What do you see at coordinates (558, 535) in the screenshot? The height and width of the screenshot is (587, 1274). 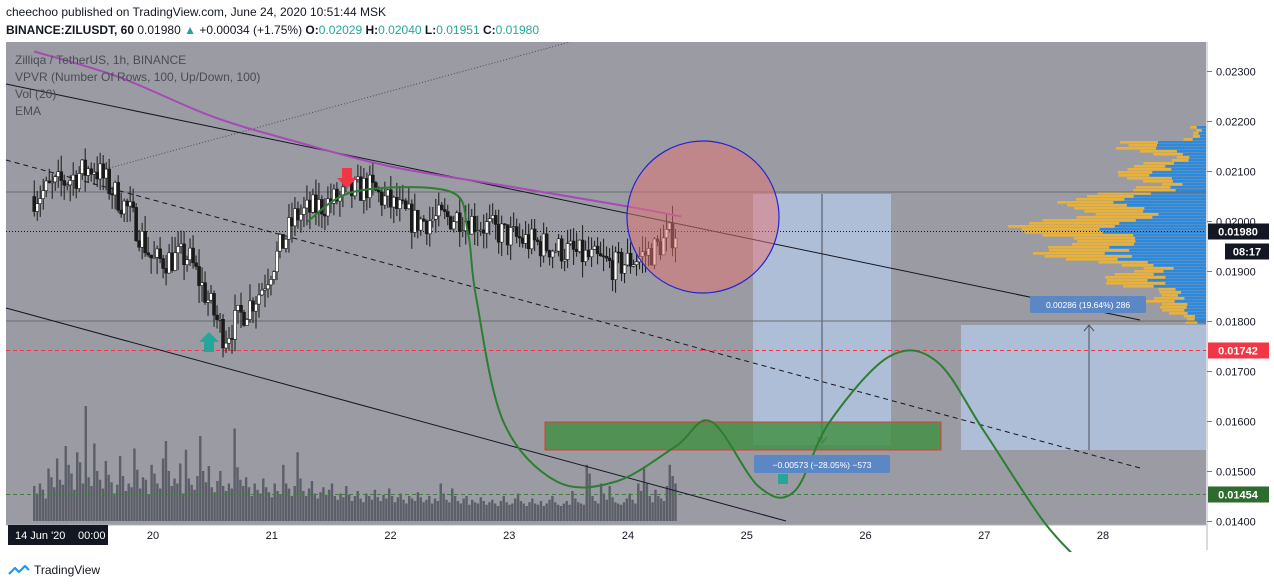 I see `time-axis: 14 Jun '20 00:00 20 21 22 23 24 25 26 27 28` at bounding box center [558, 535].